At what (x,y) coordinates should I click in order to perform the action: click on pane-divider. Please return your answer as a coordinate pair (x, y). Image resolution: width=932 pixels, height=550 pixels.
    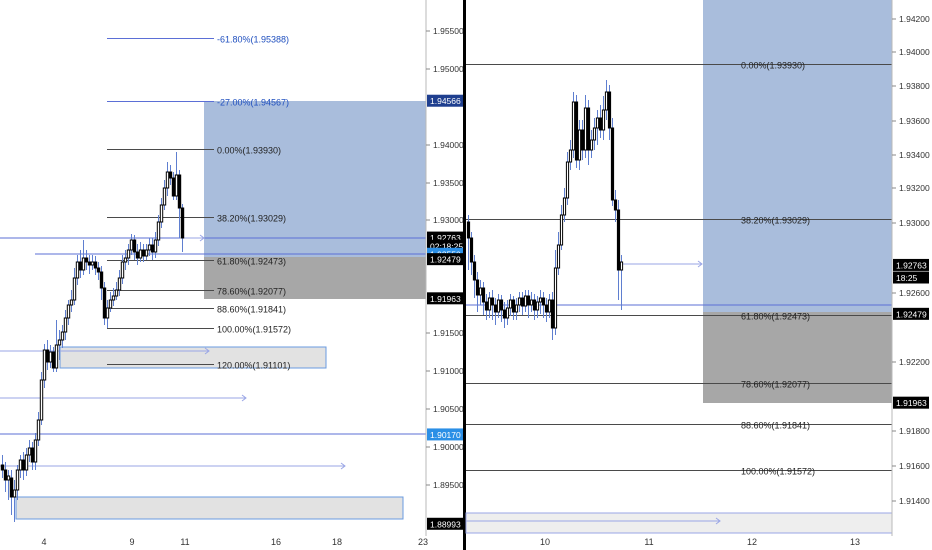
    Looking at the image, I should click on (464, 275).